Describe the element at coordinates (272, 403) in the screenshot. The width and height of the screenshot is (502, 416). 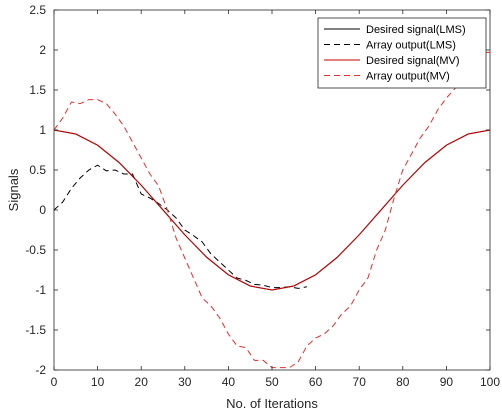
I see `x-axis-label: No. of Iterations` at that location.